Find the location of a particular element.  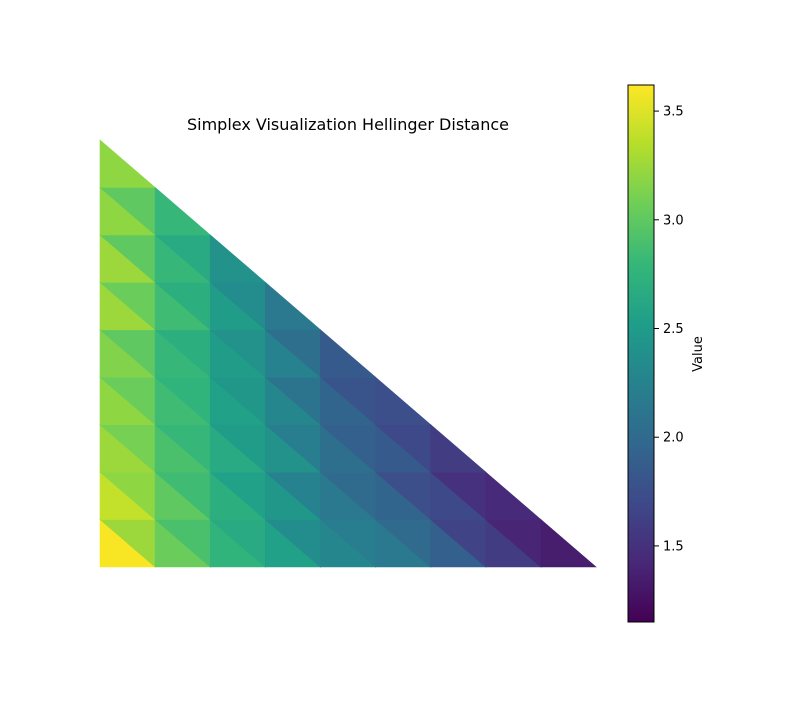

heatmap-cell-r5-c3-lower is located at coordinates (293, 306).